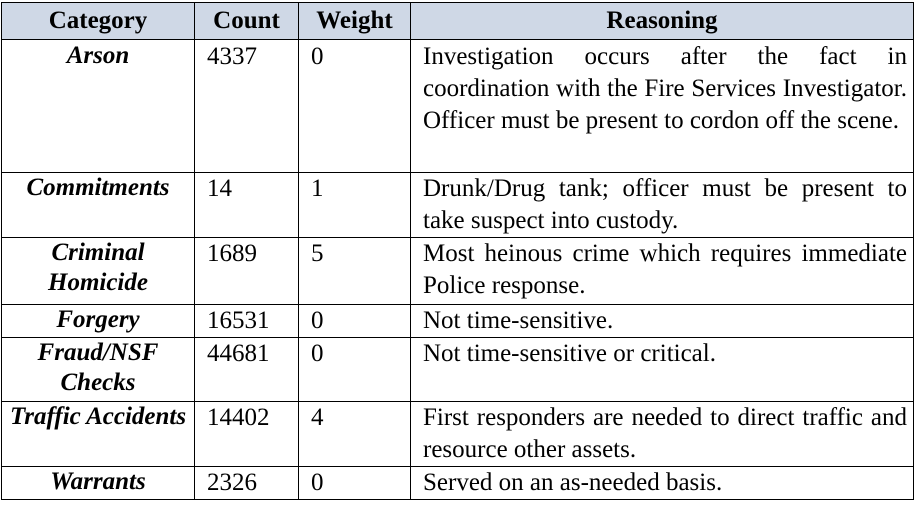  I want to click on count-cell: 2326, so click(246, 483).